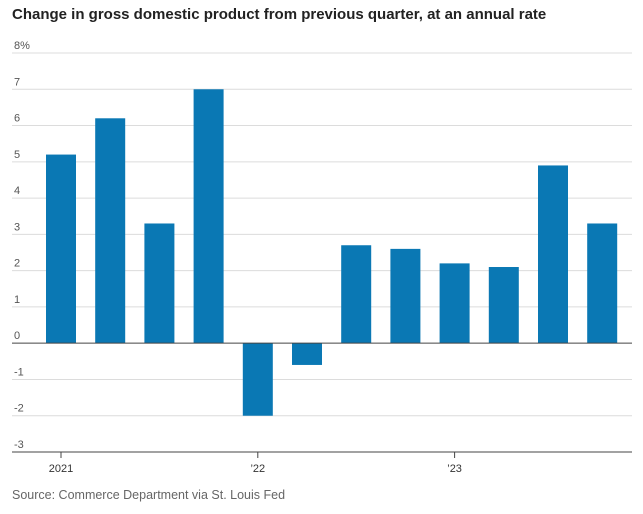 The image size is (643, 514). Describe the element at coordinates (17, 227) in the screenshot. I see `y-tick-label: 3` at that location.